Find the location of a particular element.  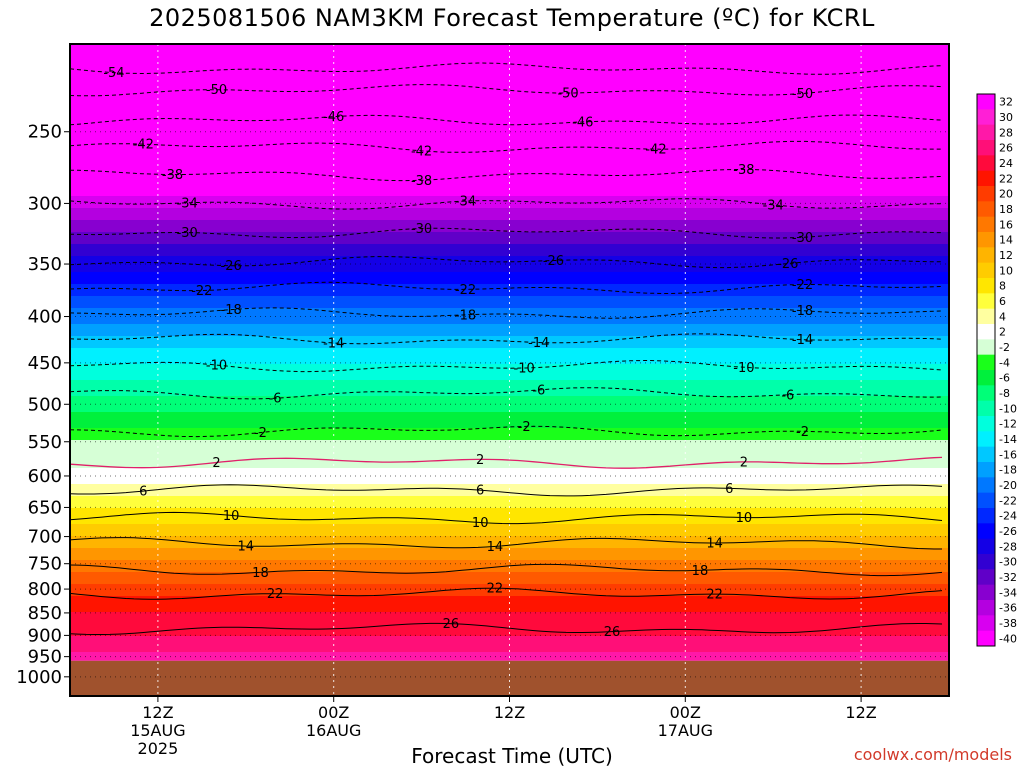

colorbar-label: 26 is located at coordinates (1006, 148).